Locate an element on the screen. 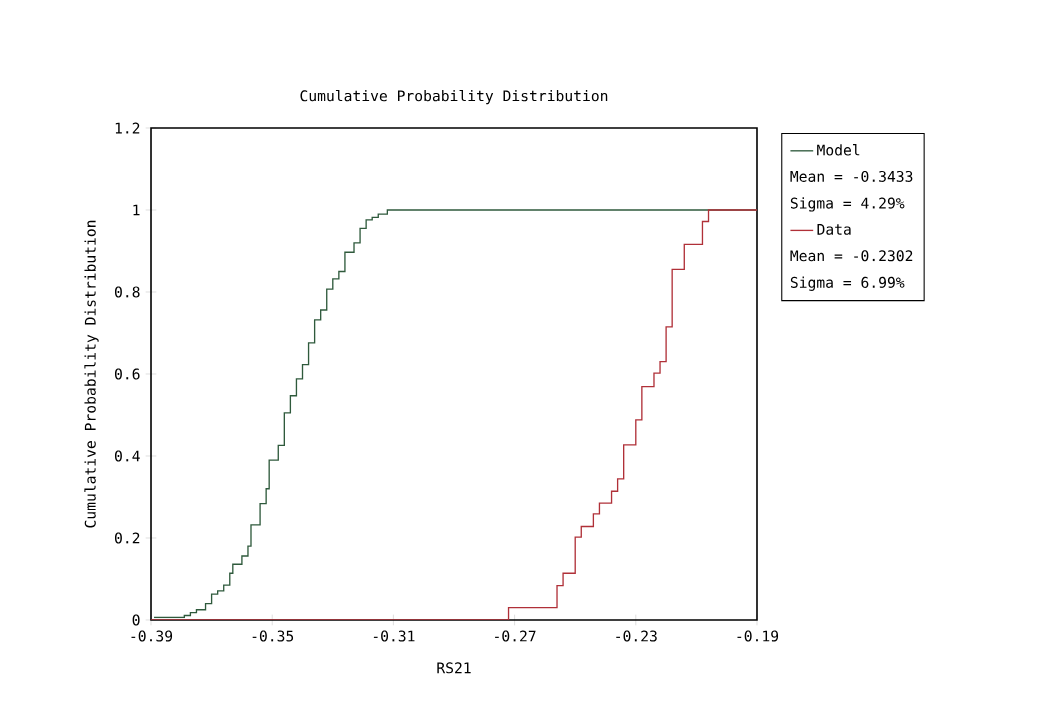 Image resolution: width=1058 pixels, height=725 pixels. y-tick-label: 0.6 is located at coordinates (127, 374).